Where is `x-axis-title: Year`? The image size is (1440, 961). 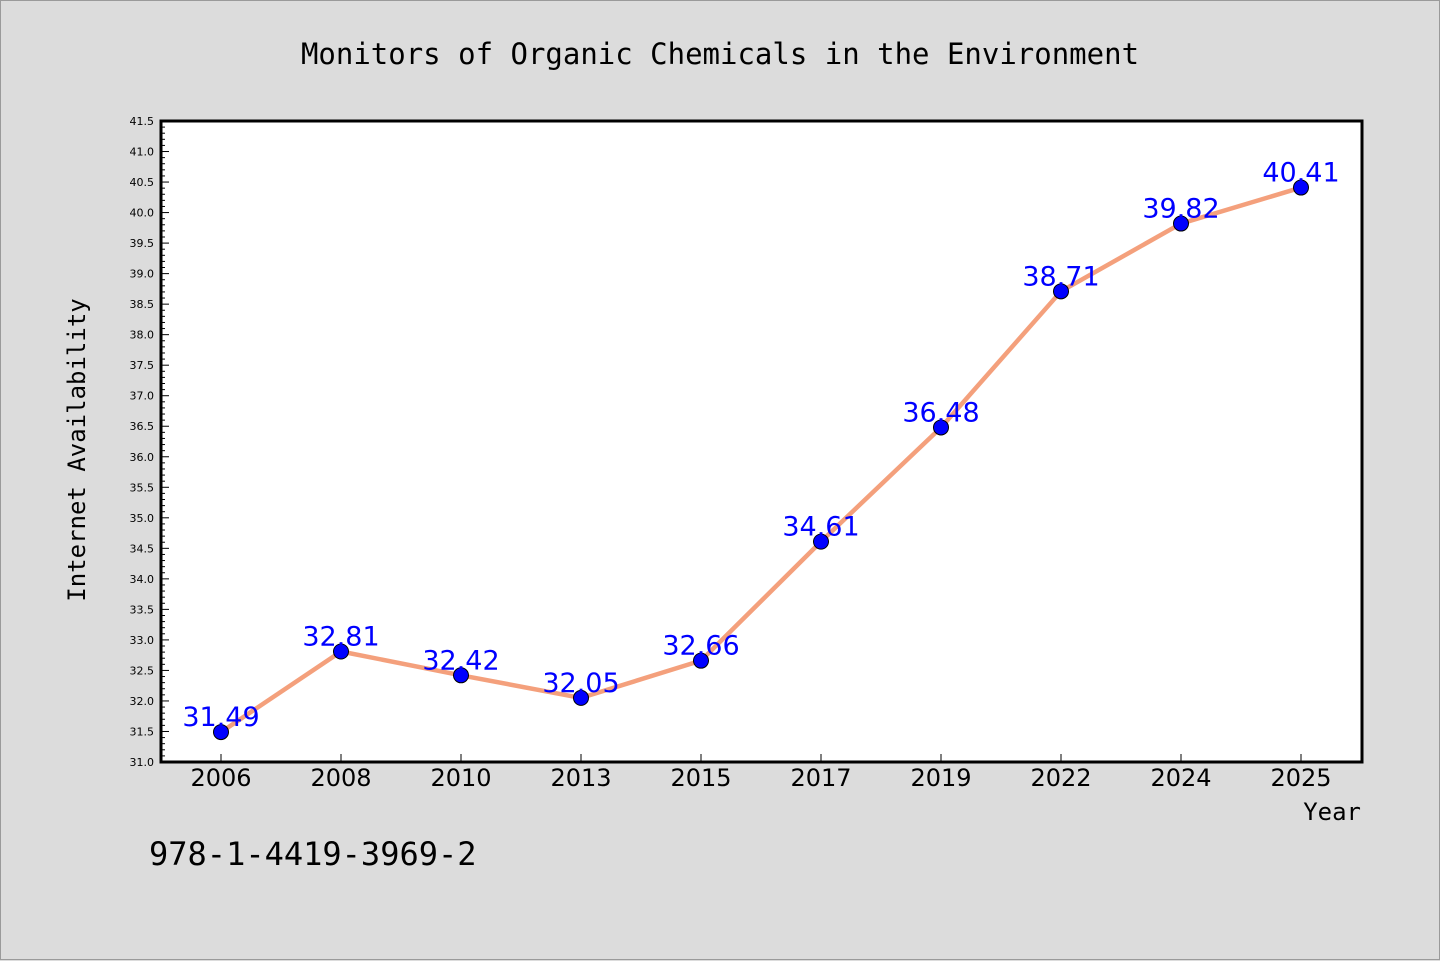
x-axis-title: Year is located at coordinates (1332, 812).